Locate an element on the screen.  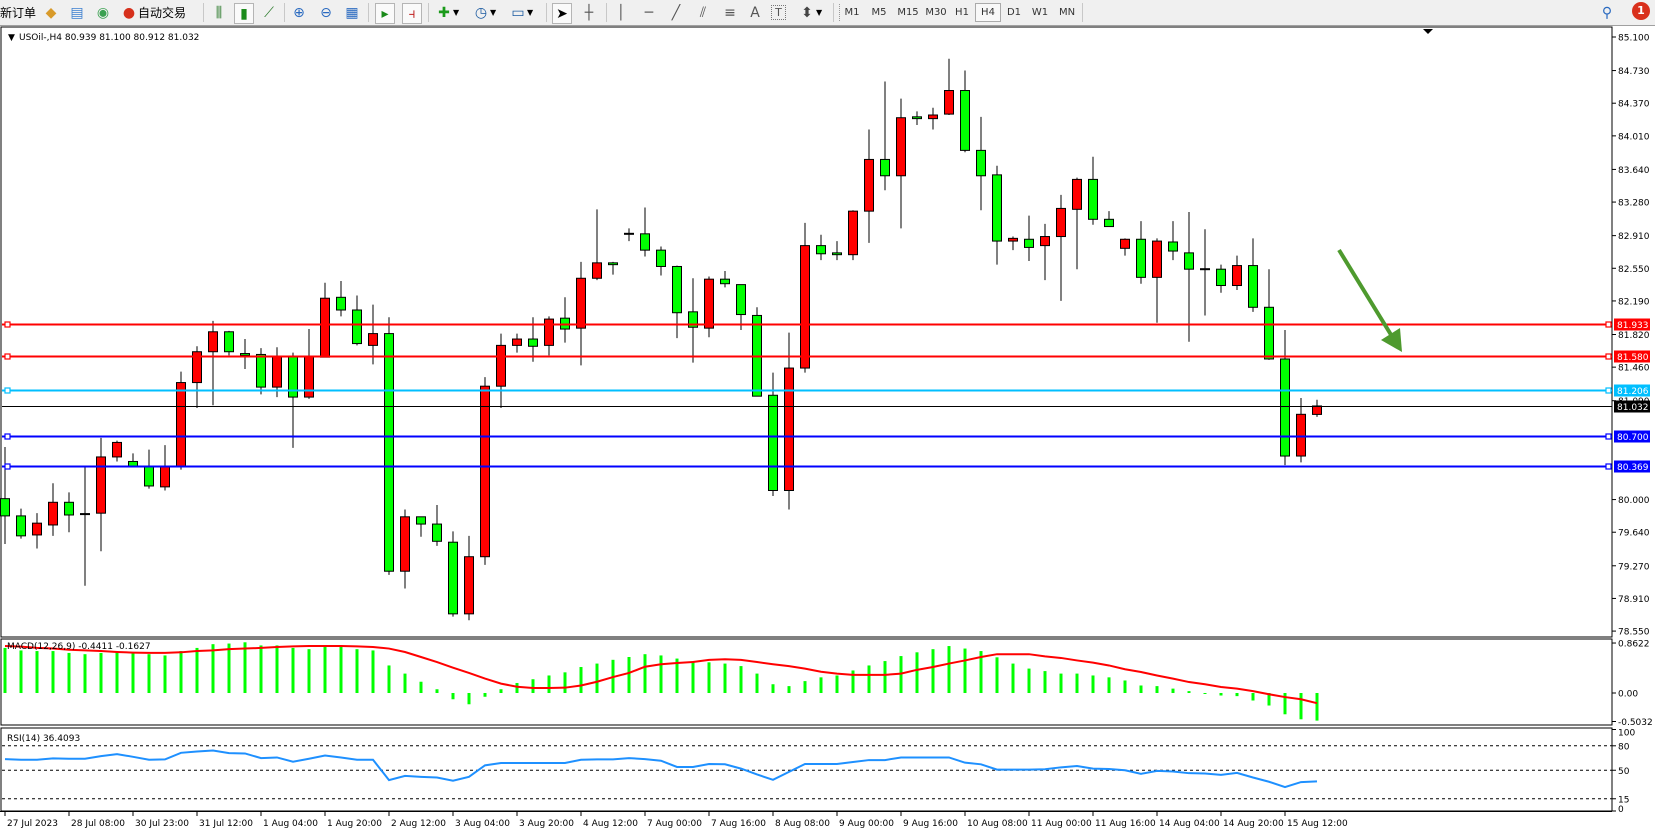
timeframe-h1: H1 is located at coordinates (962, 12).